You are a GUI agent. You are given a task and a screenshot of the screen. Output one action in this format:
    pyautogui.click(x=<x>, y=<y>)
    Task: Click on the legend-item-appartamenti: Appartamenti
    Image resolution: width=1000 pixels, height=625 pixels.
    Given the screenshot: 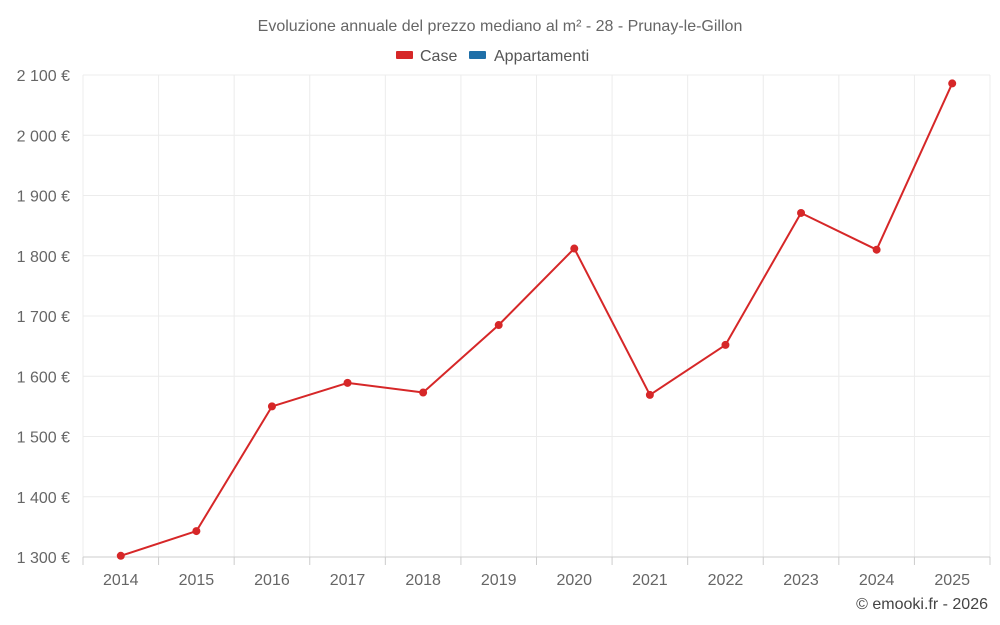 What is the action you would take?
    pyautogui.click(x=529, y=56)
    